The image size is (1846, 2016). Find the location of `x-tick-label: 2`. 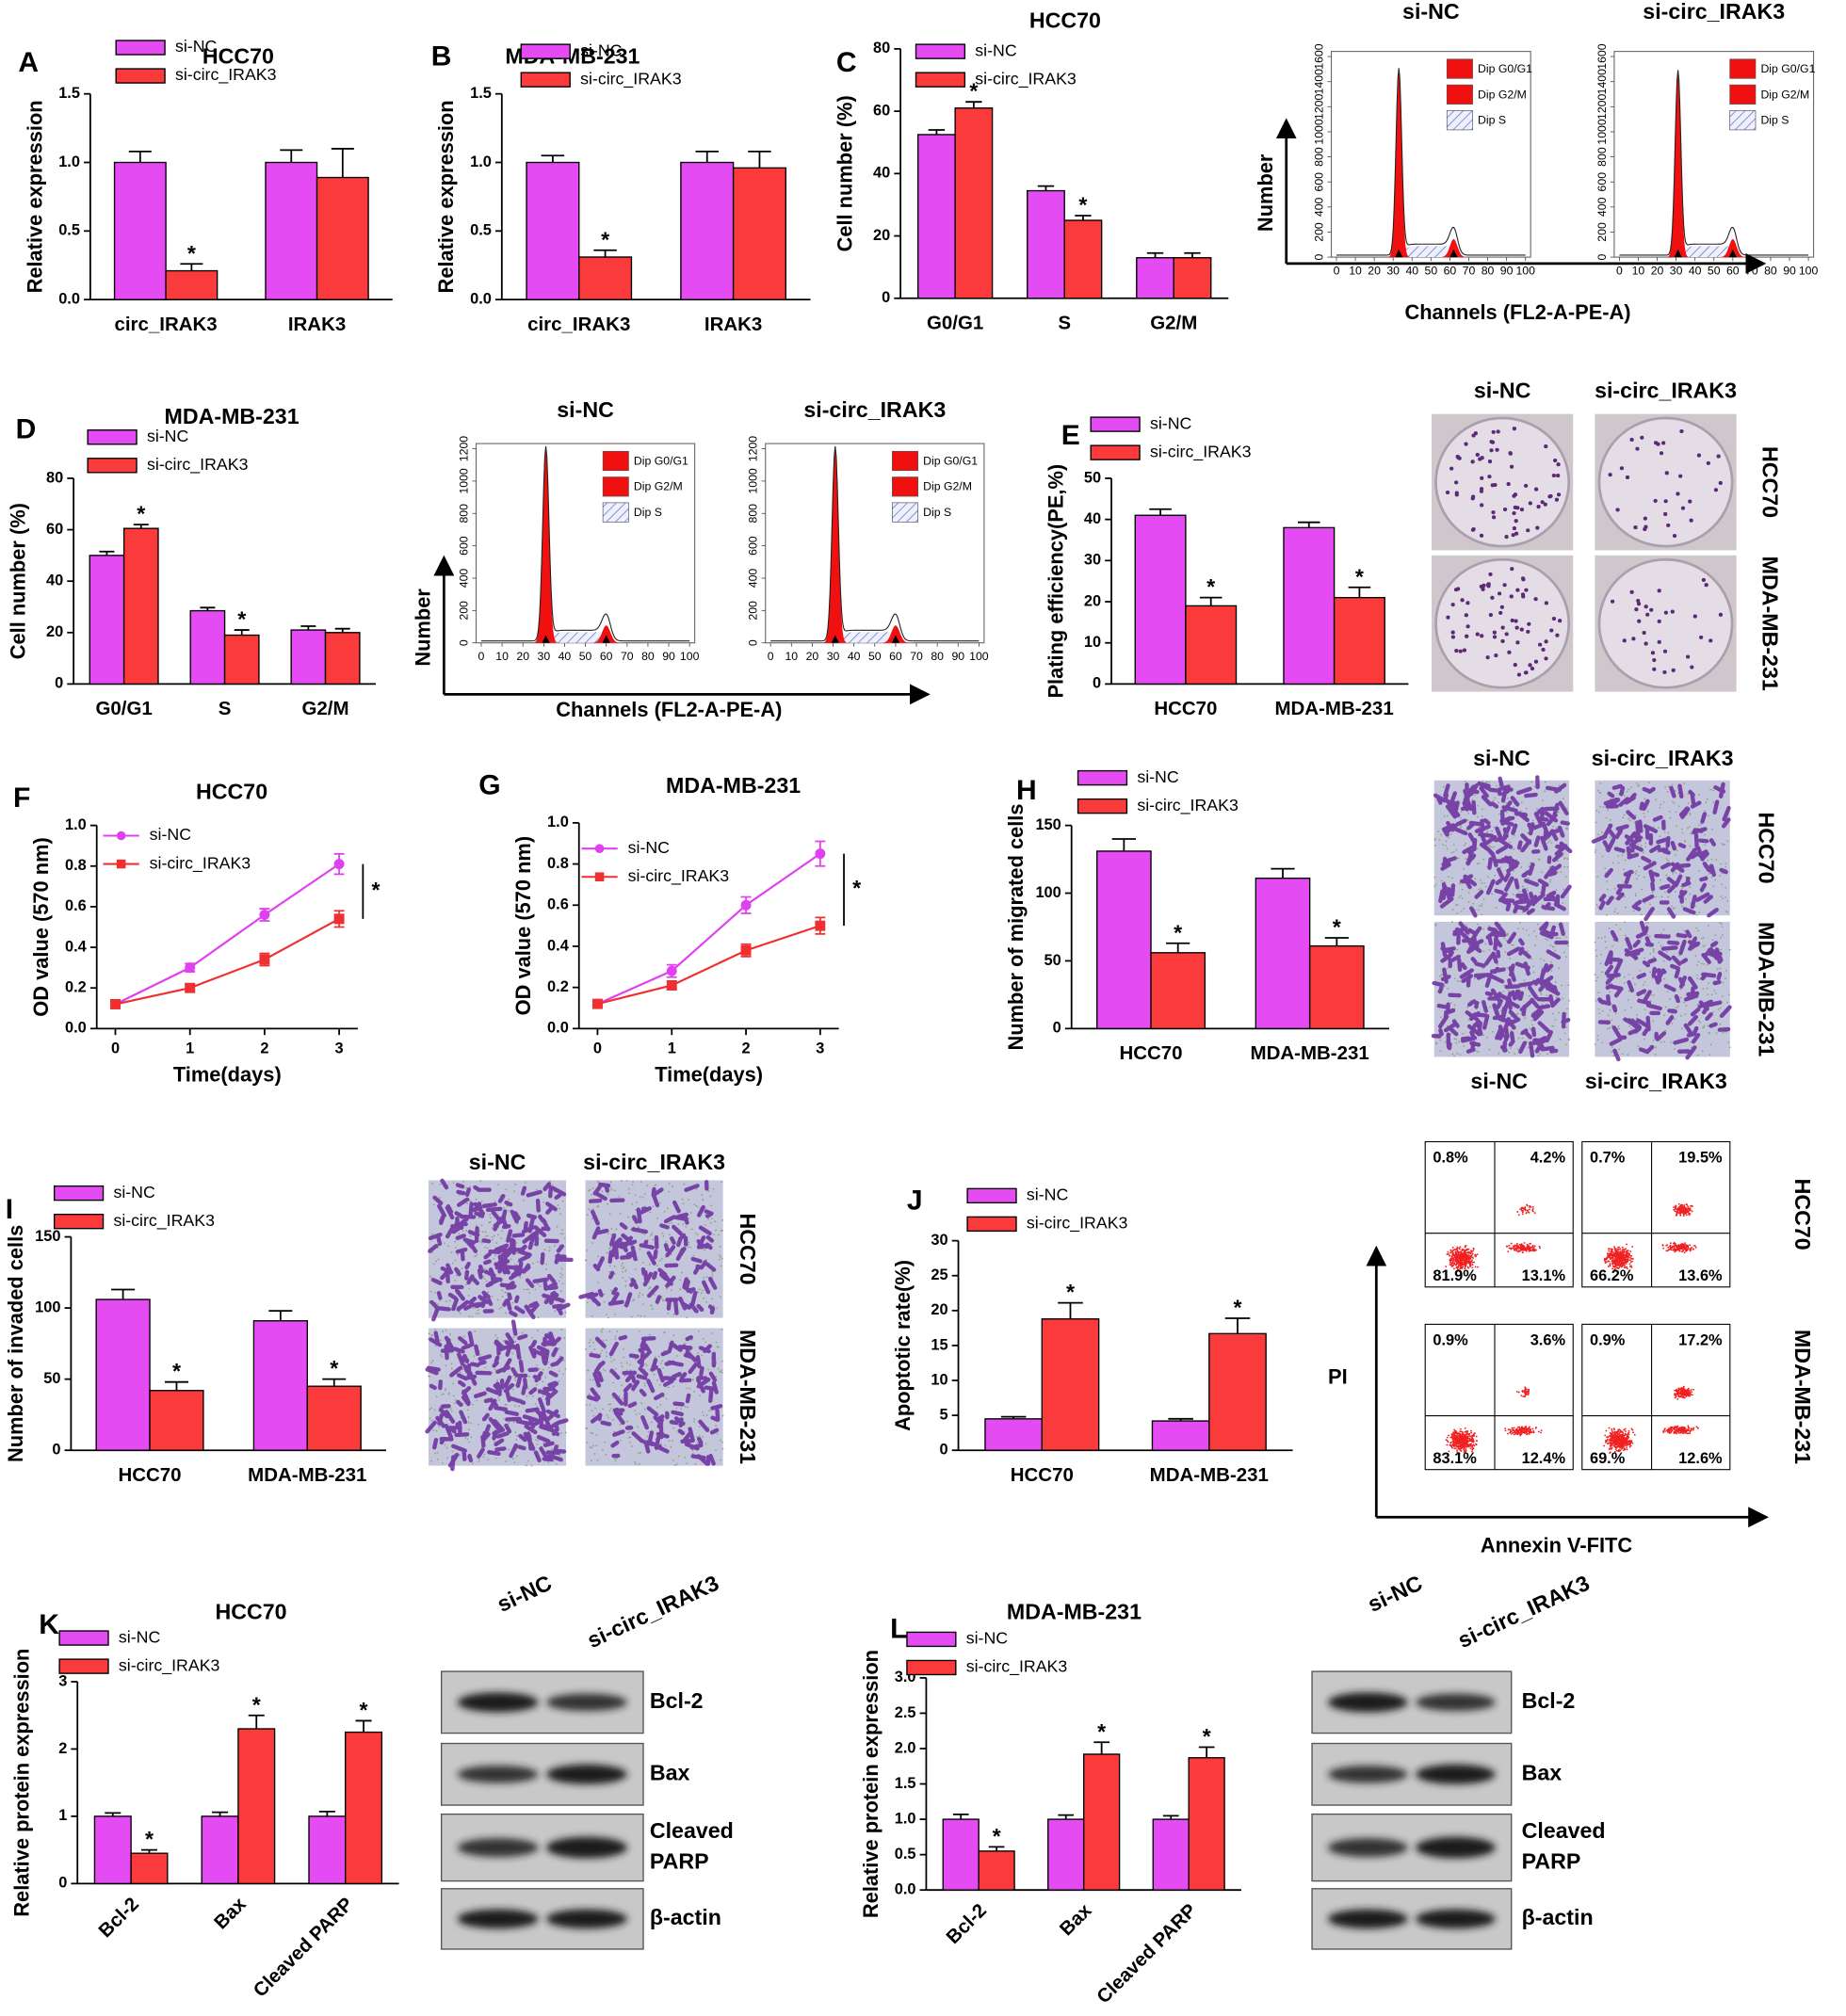

x-tick-label: 2 is located at coordinates (747, 1048).